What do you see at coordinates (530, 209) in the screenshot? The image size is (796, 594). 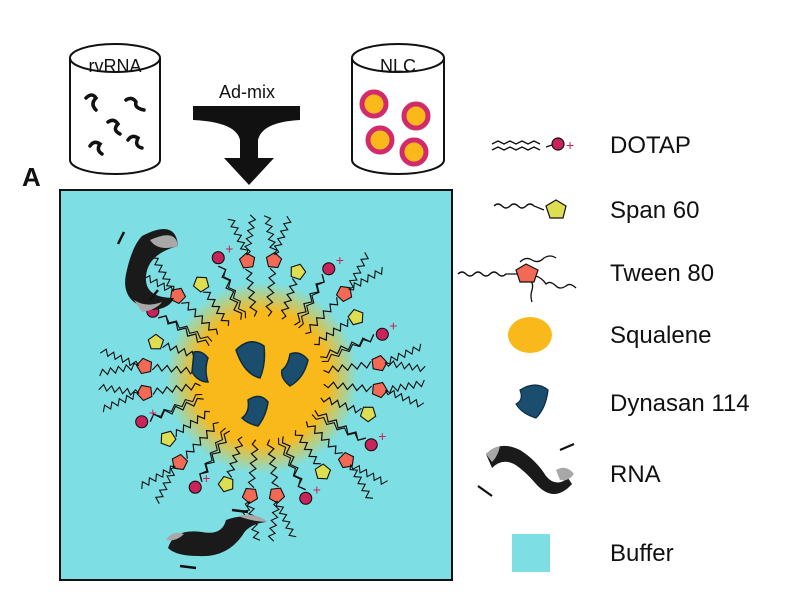 I see `span60-icon` at bounding box center [530, 209].